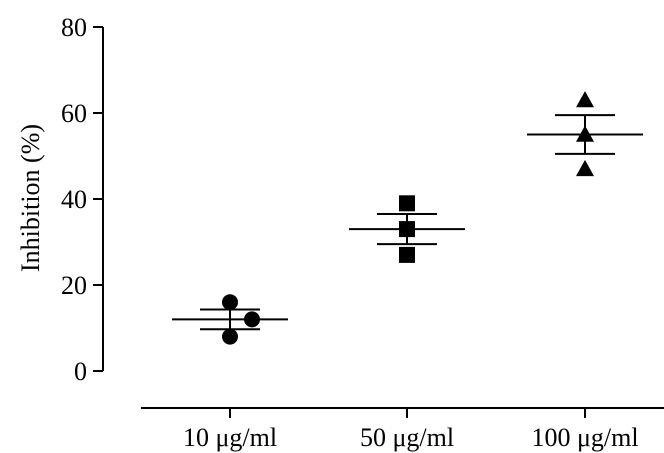 This screenshot has height=453, width=664. What do you see at coordinates (74, 285) in the screenshot?
I see `y-tick-label: 20` at bounding box center [74, 285].